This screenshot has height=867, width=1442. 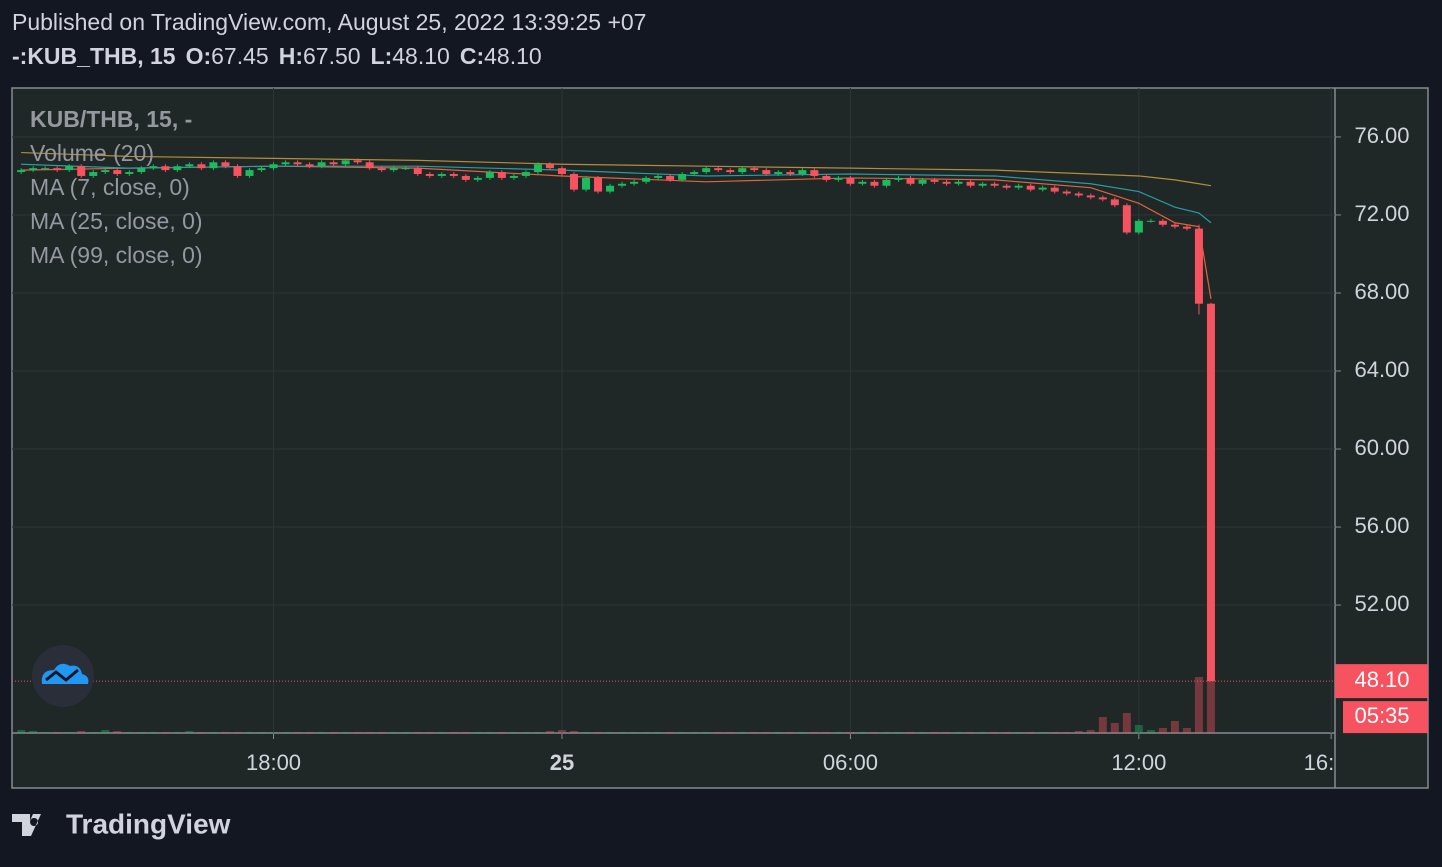 What do you see at coordinates (1381, 715) in the screenshot?
I see `countdown-label: 05:35` at bounding box center [1381, 715].